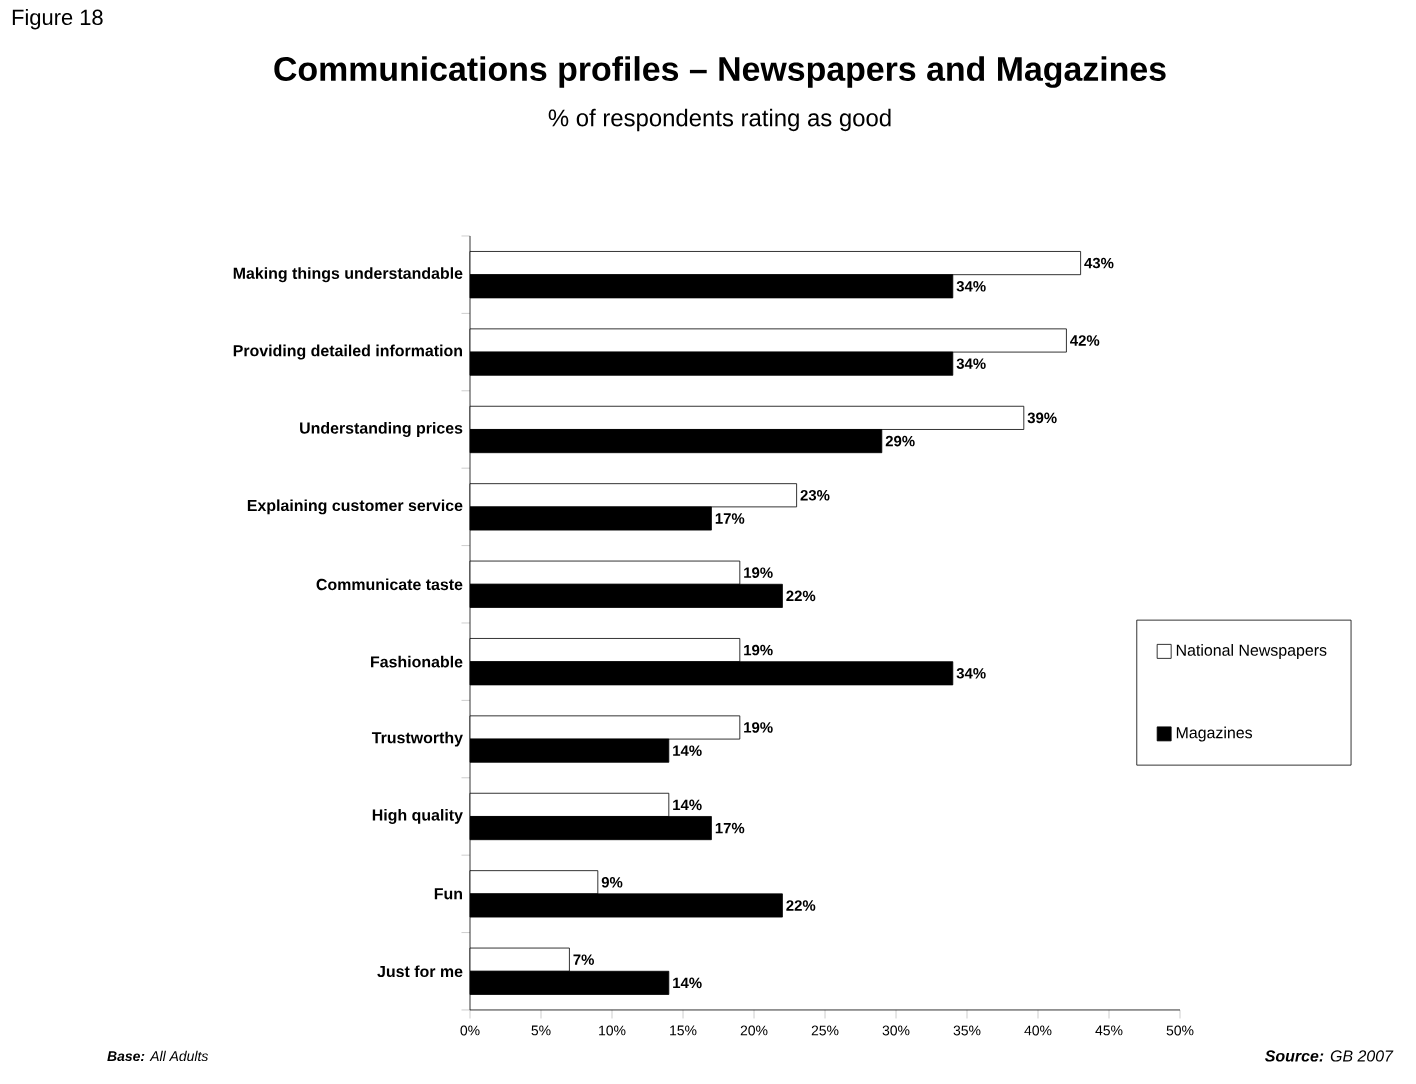  Describe the element at coordinates (720, 72) in the screenshot. I see `chart-title: Communications profiles – Newspapers and Magazines` at that location.